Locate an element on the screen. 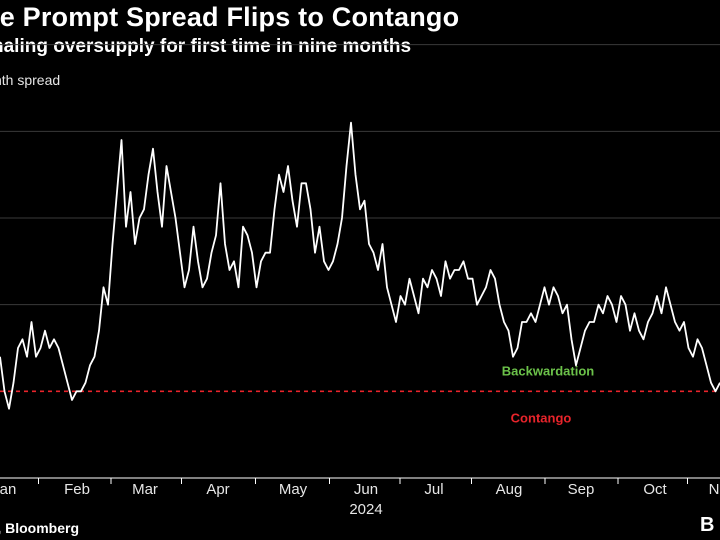  x-tick-label: Apr is located at coordinates (217, 489).